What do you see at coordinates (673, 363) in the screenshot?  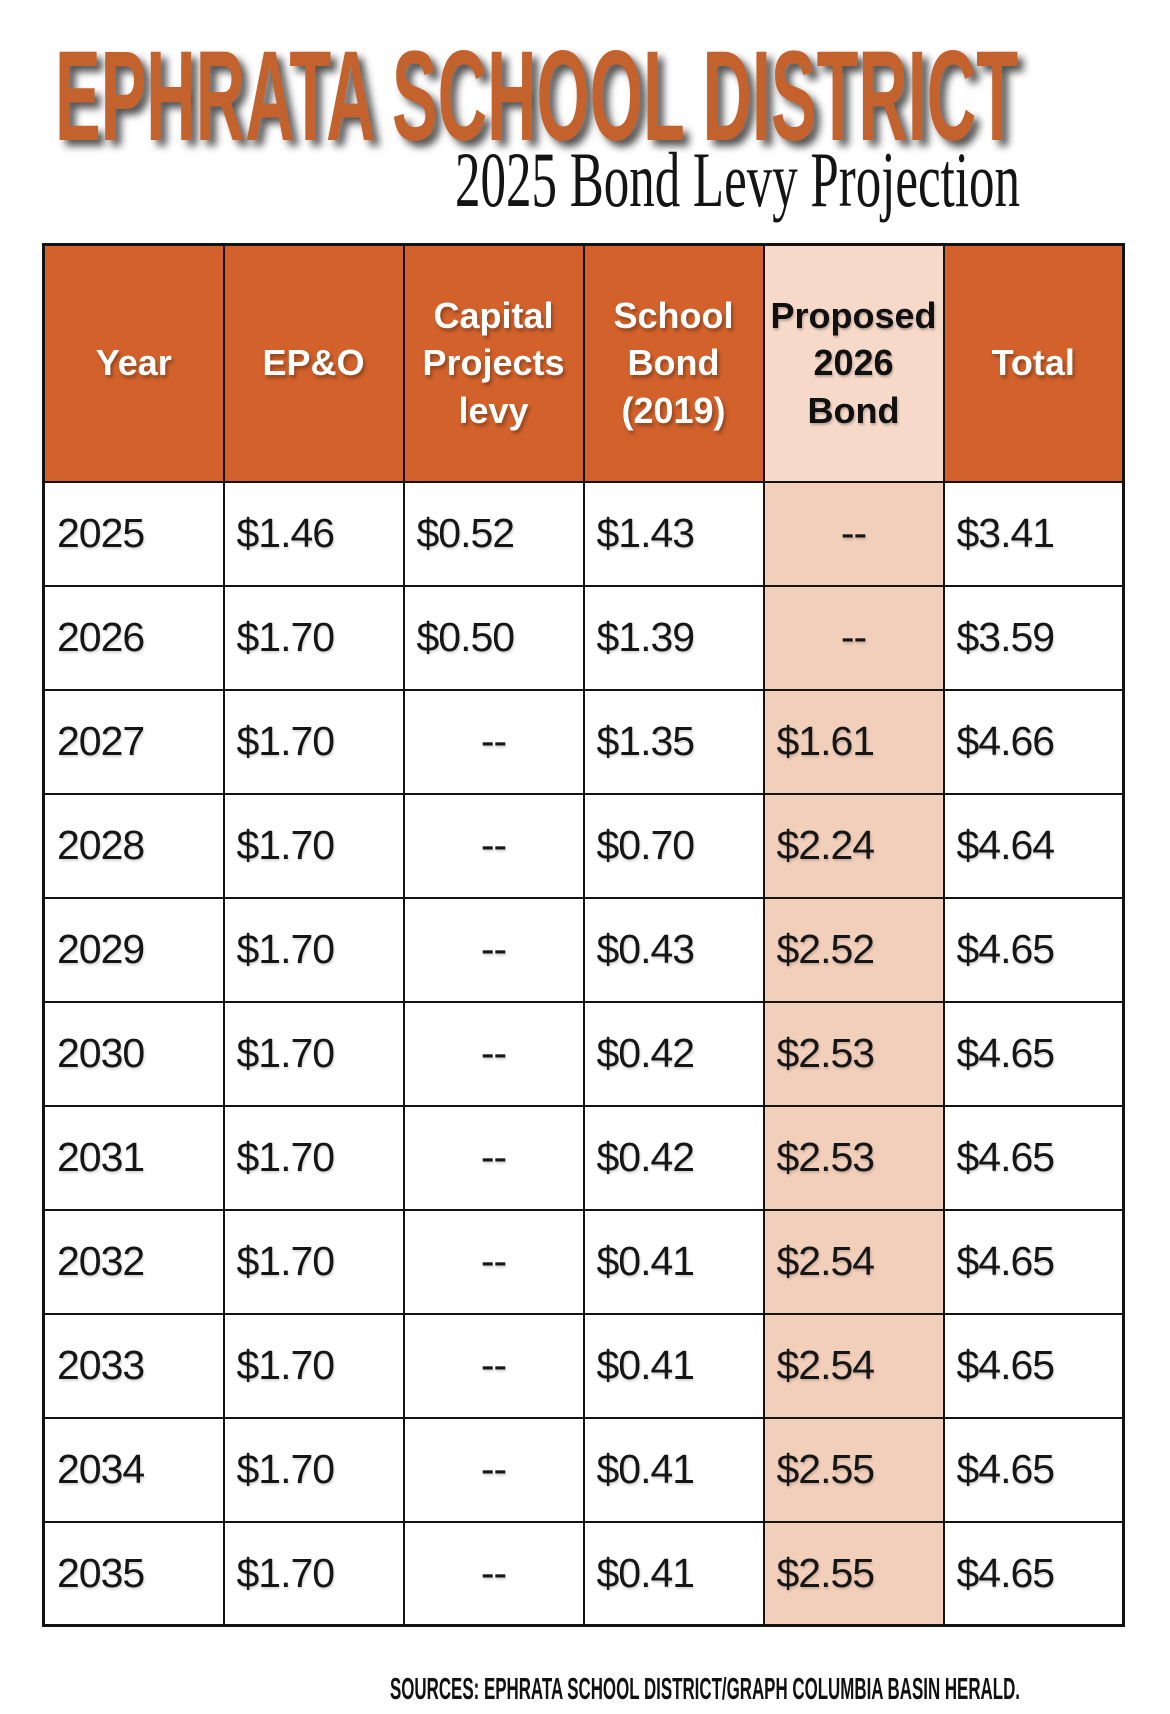 I see `col-header-school-bond-2019: School Bond (2019)` at bounding box center [673, 363].